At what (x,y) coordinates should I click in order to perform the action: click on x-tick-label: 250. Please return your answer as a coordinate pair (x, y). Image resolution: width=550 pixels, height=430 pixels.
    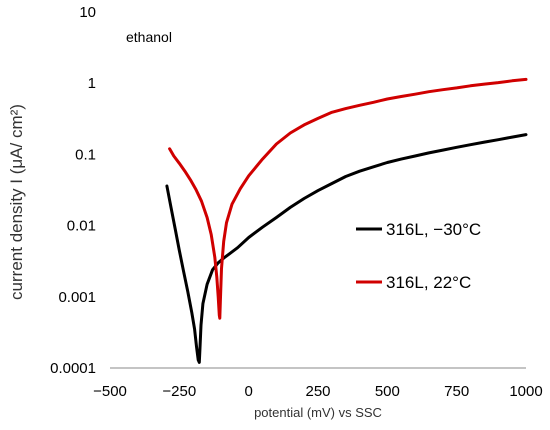
    Looking at the image, I should click on (317, 391).